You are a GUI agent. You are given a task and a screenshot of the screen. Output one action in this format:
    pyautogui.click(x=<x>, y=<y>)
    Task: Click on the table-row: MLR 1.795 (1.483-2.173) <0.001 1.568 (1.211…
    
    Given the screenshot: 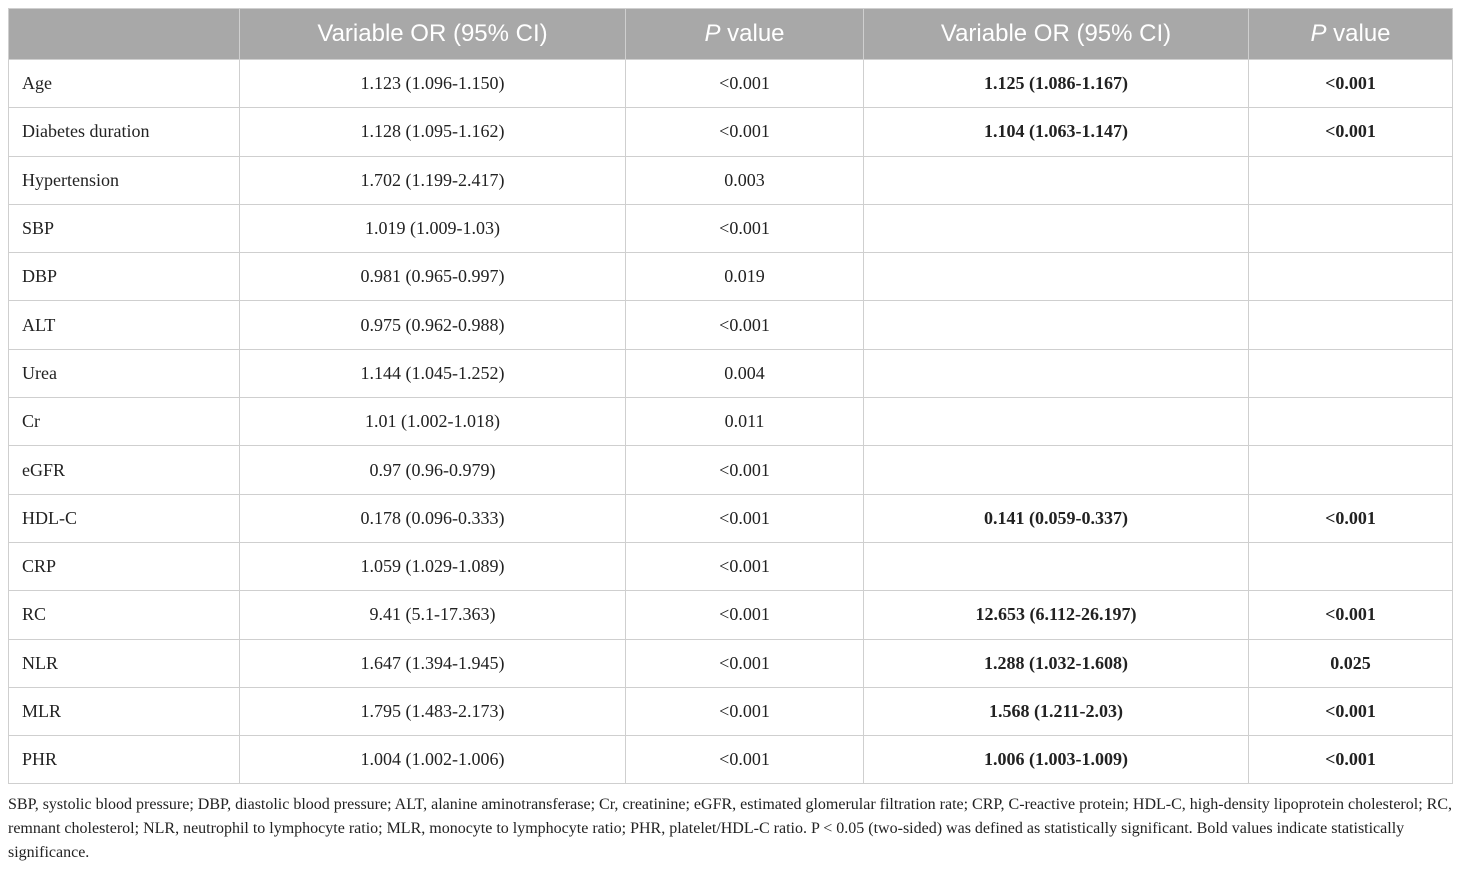 What is the action you would take?
    pyautogui.click(x=730, y=711)
    